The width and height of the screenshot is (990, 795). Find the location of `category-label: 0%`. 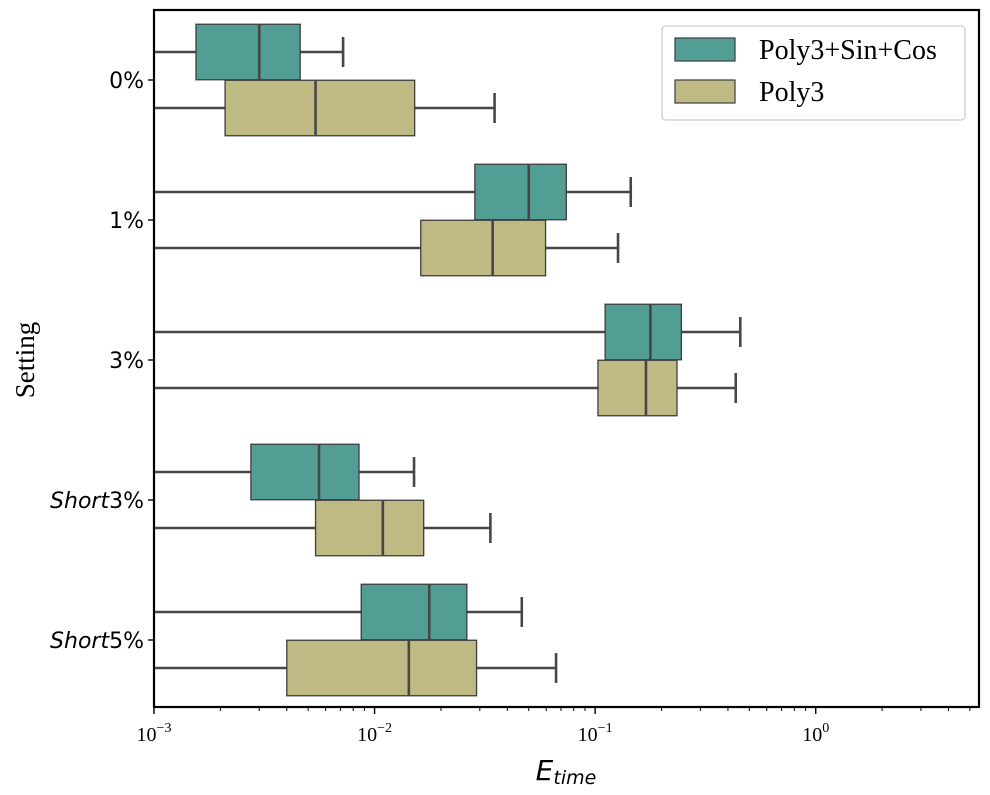

category-label: 0% is located at coordinates (126, 81).